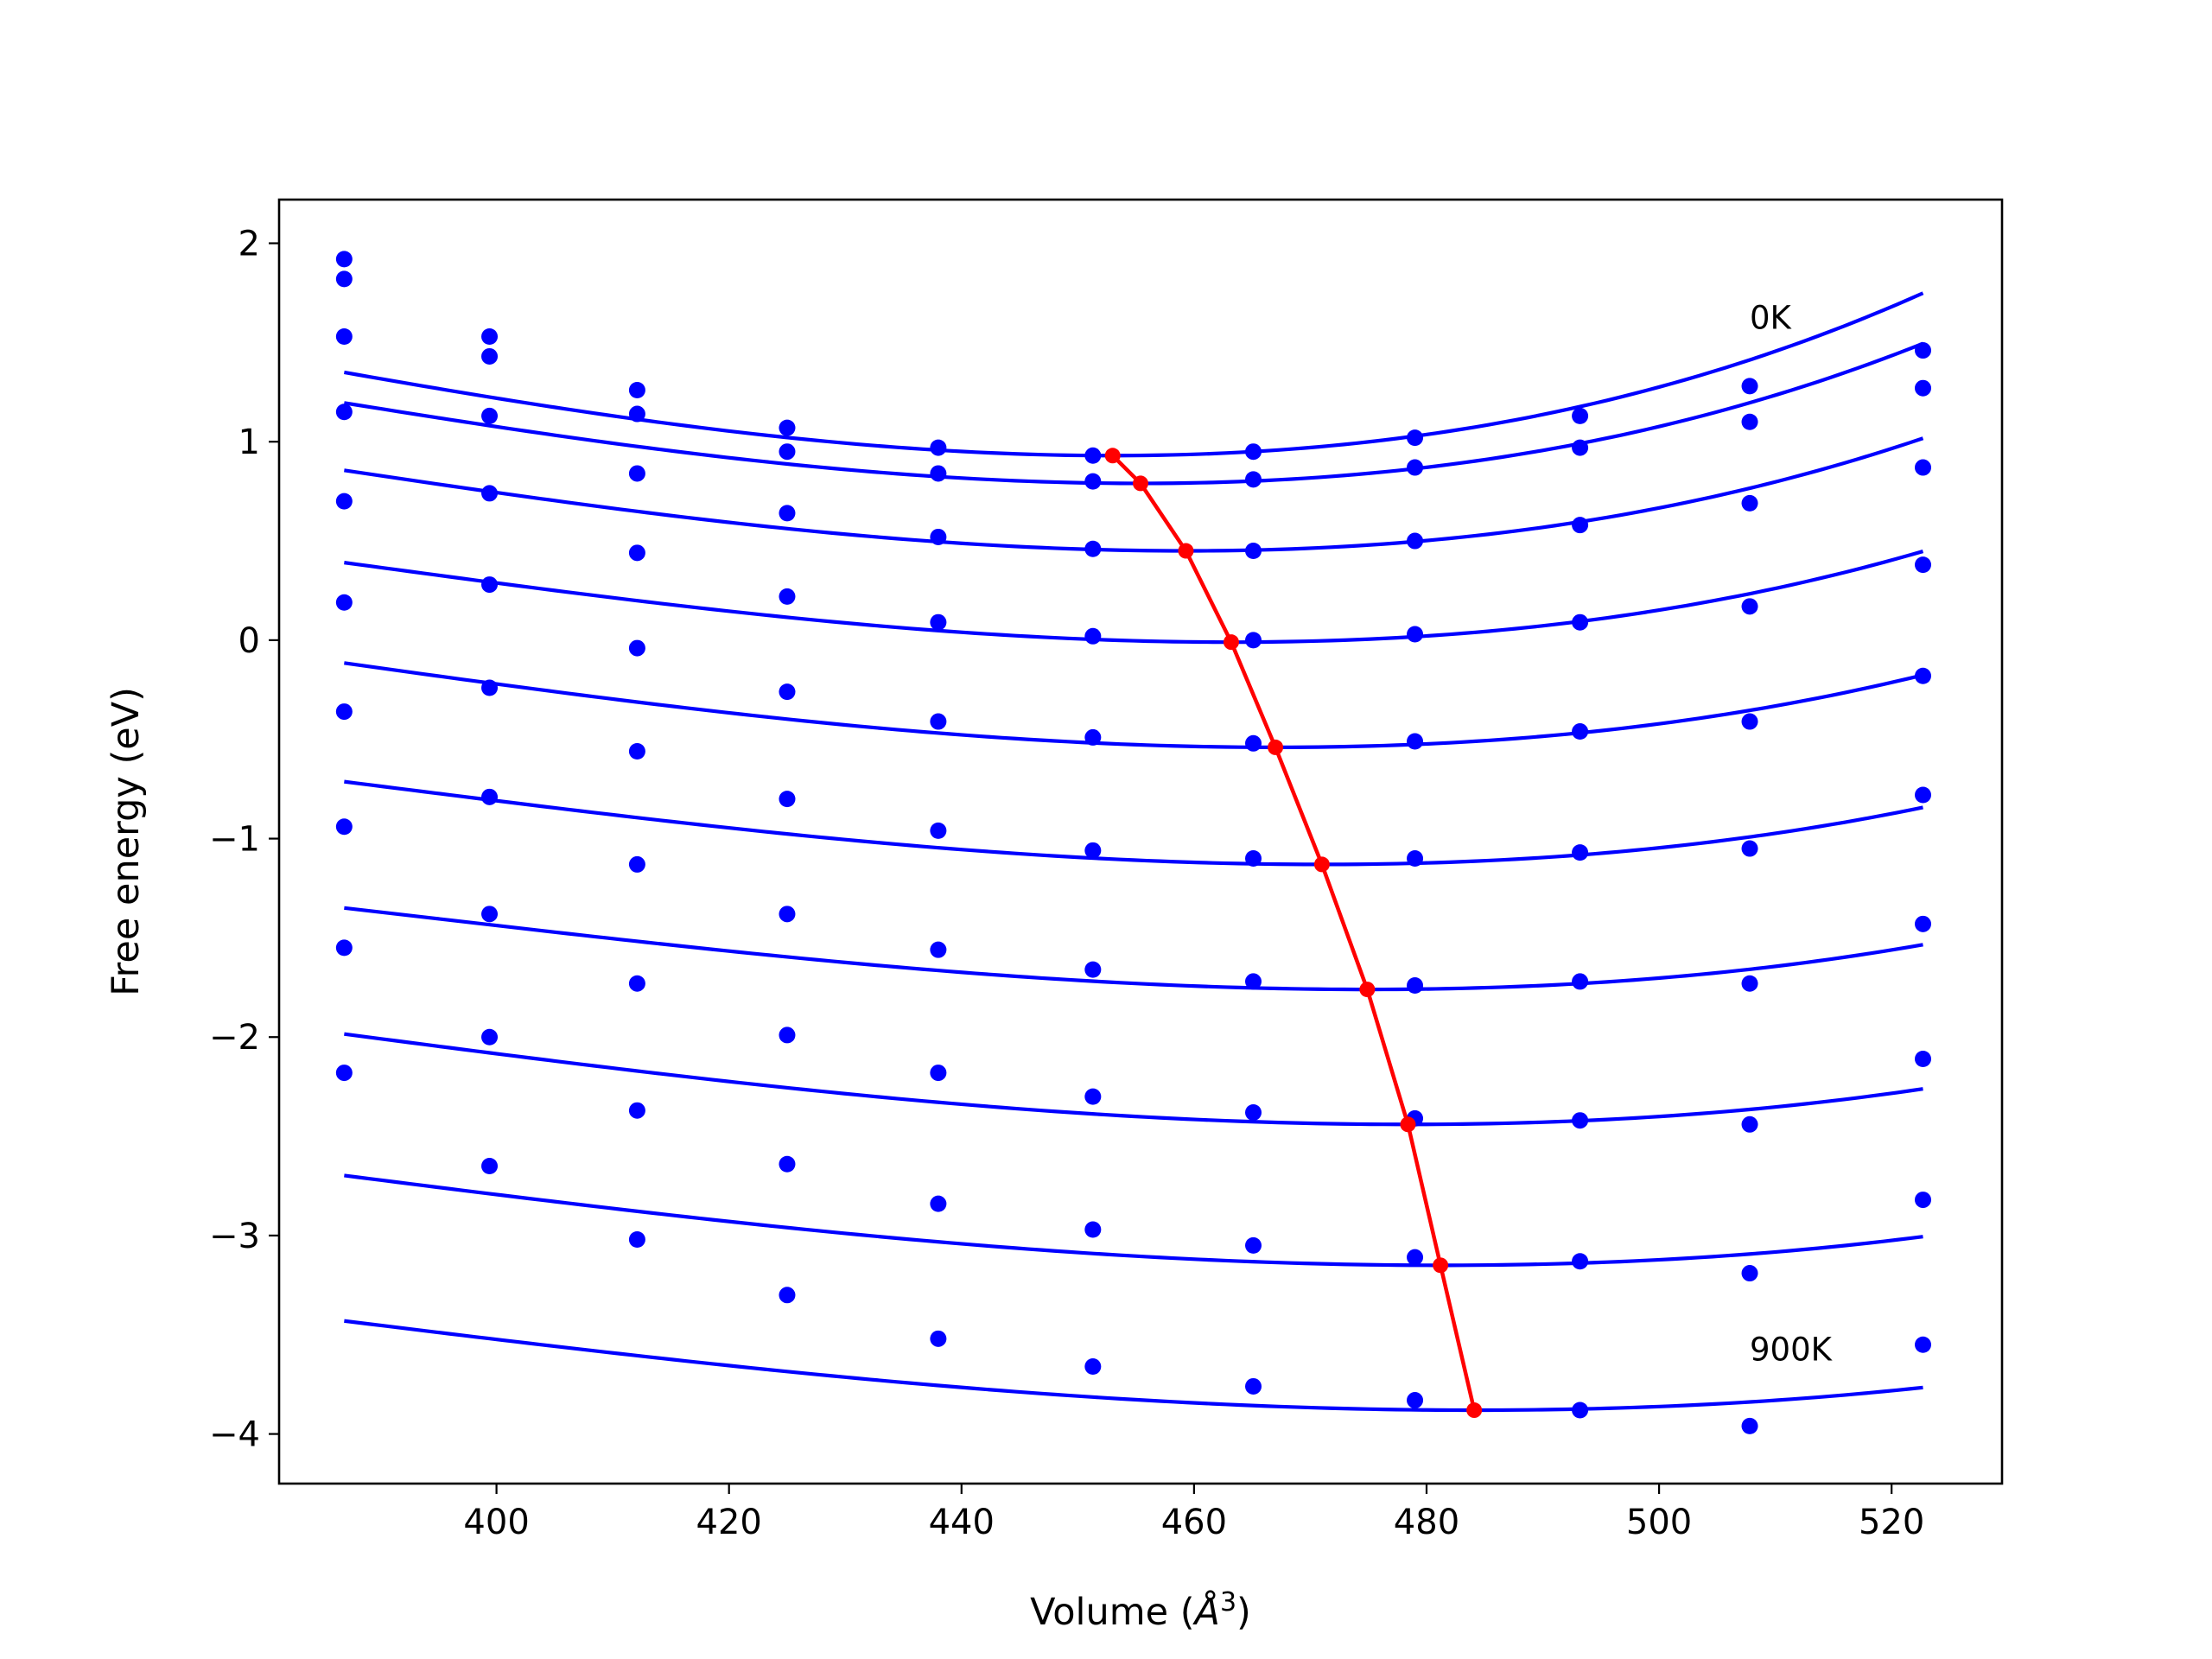  I want to click on x-tick-label: 440, so click(962, 1522).